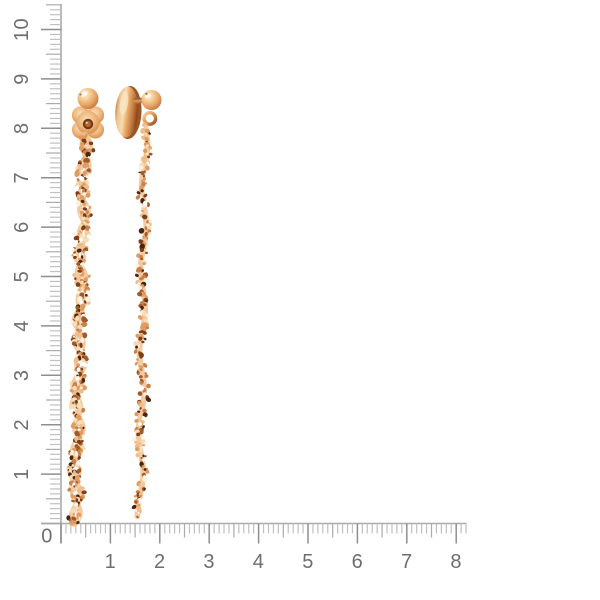  I want to click on vertical-ruler-label: 1, so click(22, 474).